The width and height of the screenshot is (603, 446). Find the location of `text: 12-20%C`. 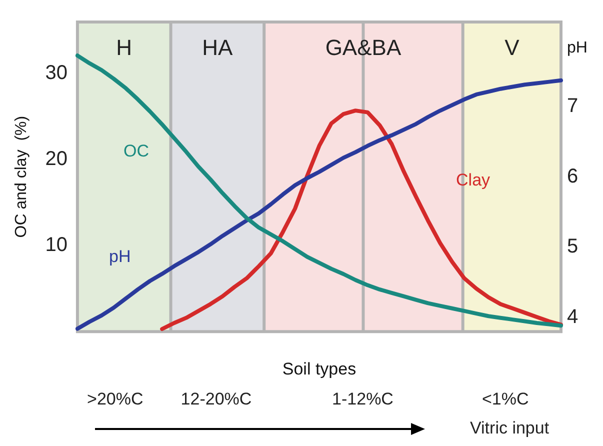

text: 12-20%C is located at coordinates (216, 399).